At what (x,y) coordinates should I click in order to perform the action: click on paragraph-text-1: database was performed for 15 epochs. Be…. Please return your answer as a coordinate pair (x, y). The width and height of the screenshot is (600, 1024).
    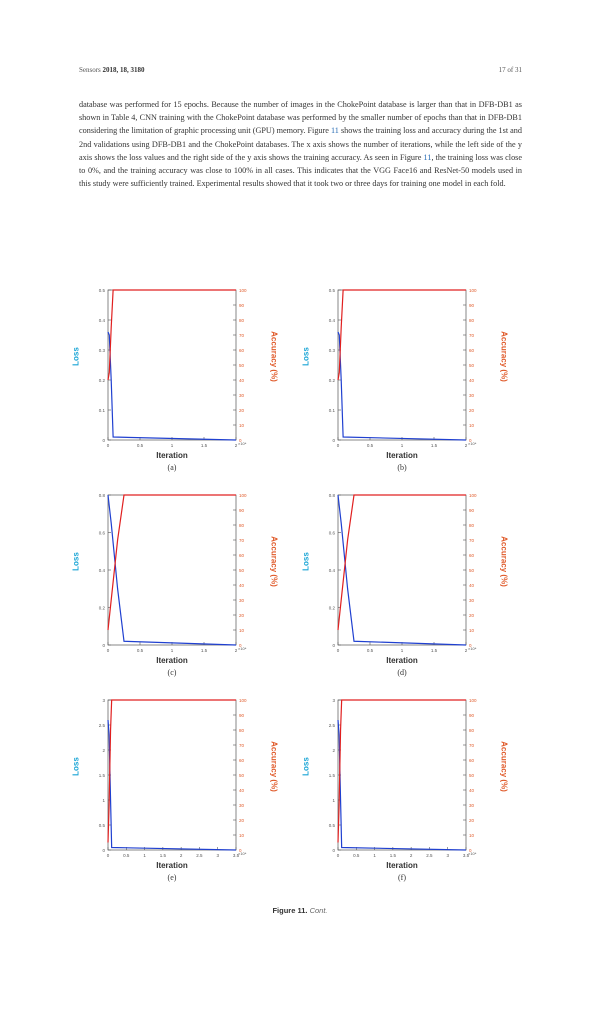
    Looking at the image, I should click on (300, 118).